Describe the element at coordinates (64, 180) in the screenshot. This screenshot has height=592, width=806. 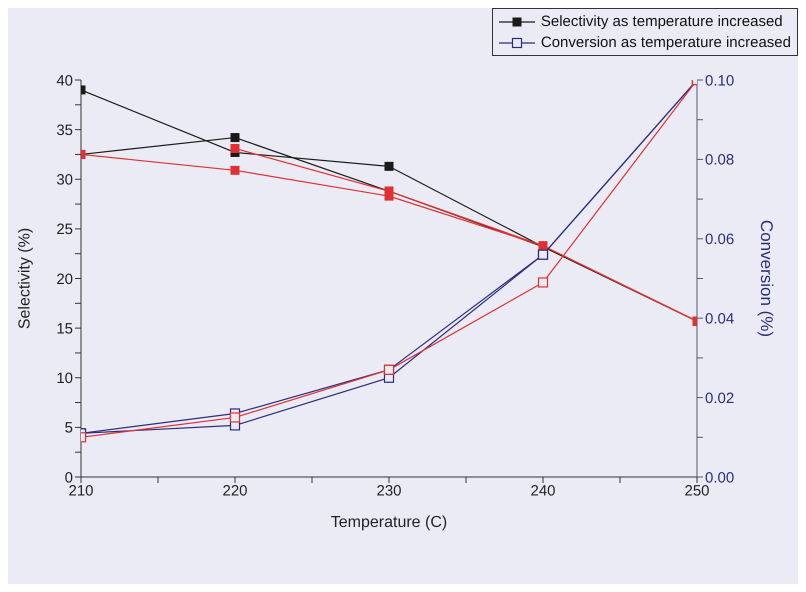
I see `y-tick-label: 30` at that location.